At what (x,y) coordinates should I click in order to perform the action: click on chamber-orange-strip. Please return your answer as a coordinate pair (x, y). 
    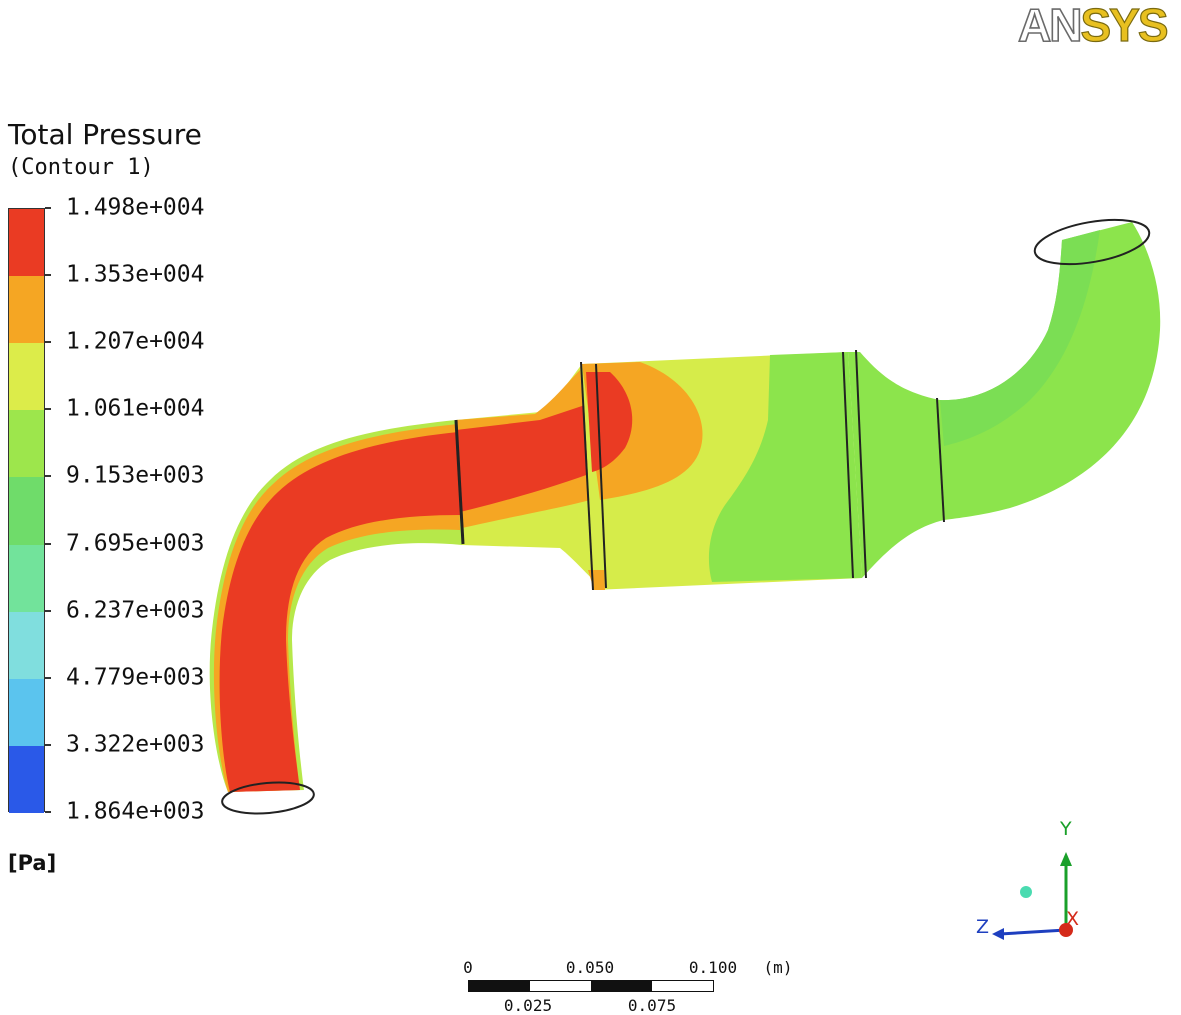
    Looking at the image, I should click on (596, 580).